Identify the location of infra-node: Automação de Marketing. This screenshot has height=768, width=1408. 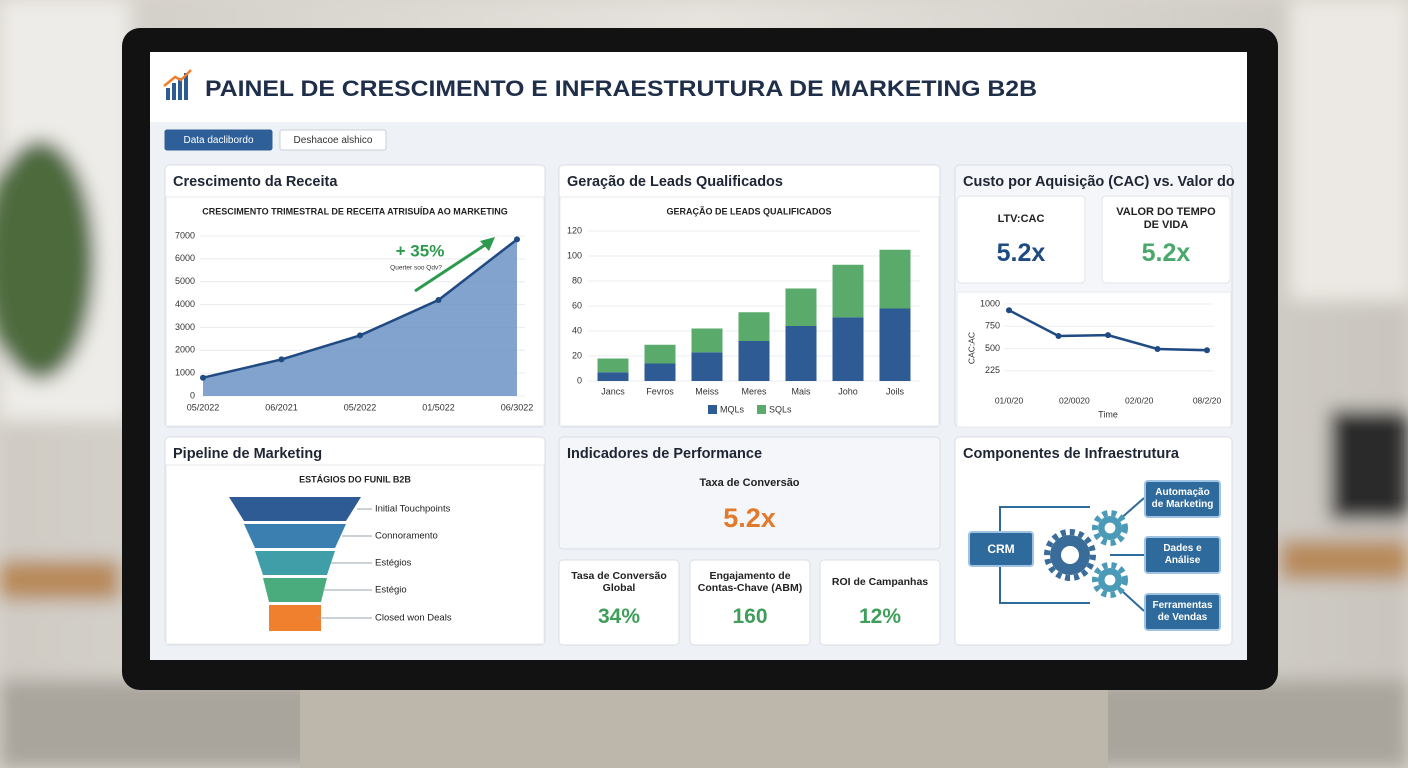
(1182, 499).